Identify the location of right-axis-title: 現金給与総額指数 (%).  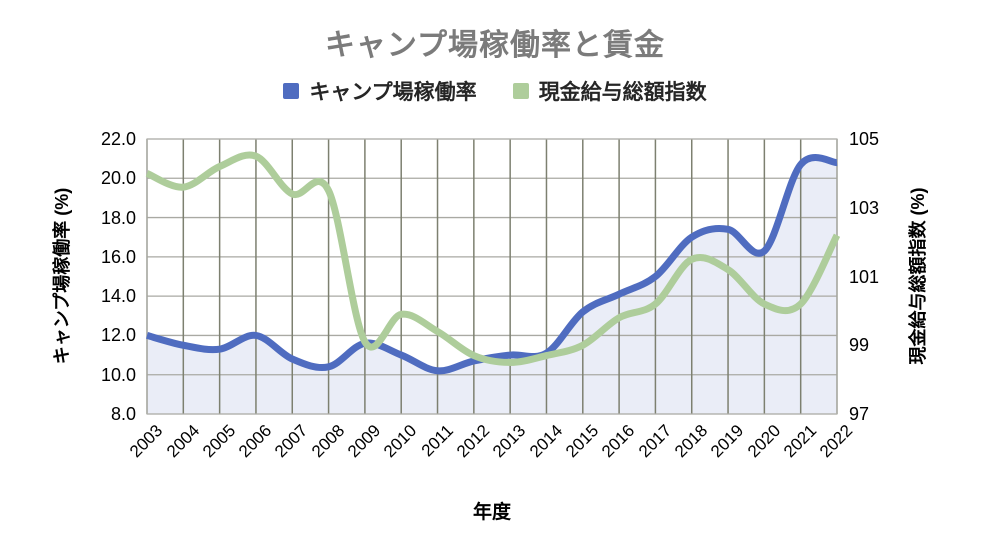
(918, 276).